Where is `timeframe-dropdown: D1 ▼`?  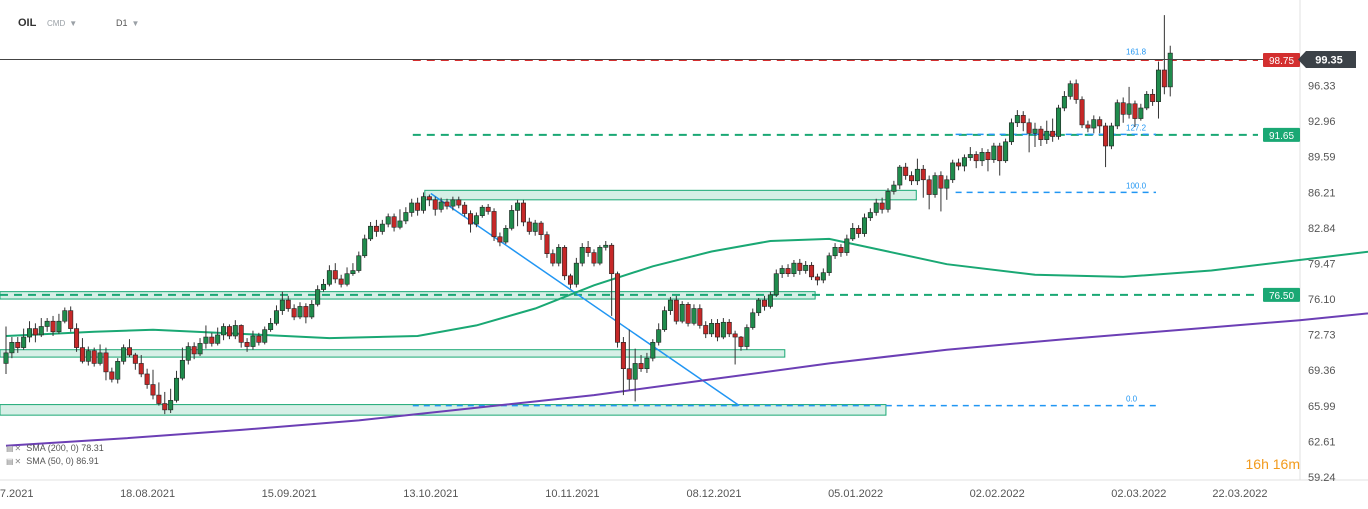 timeframe-dropdown: D1 ▼ is located at coordinates (127, 23).